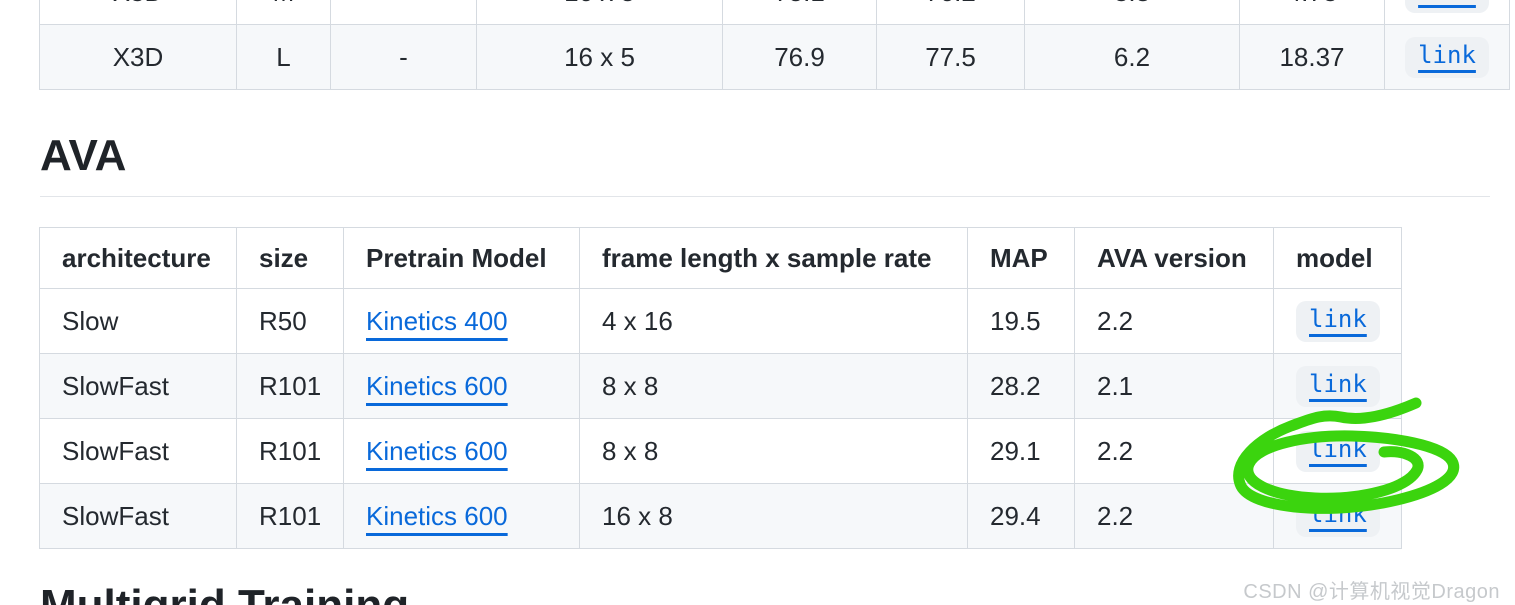 The width and height of the screenshot is (1515, 605). Describe the element at coordinates (461, 258) in the screenshot. I see `col-header-pretrain-model: Pretrain Model` at that location.